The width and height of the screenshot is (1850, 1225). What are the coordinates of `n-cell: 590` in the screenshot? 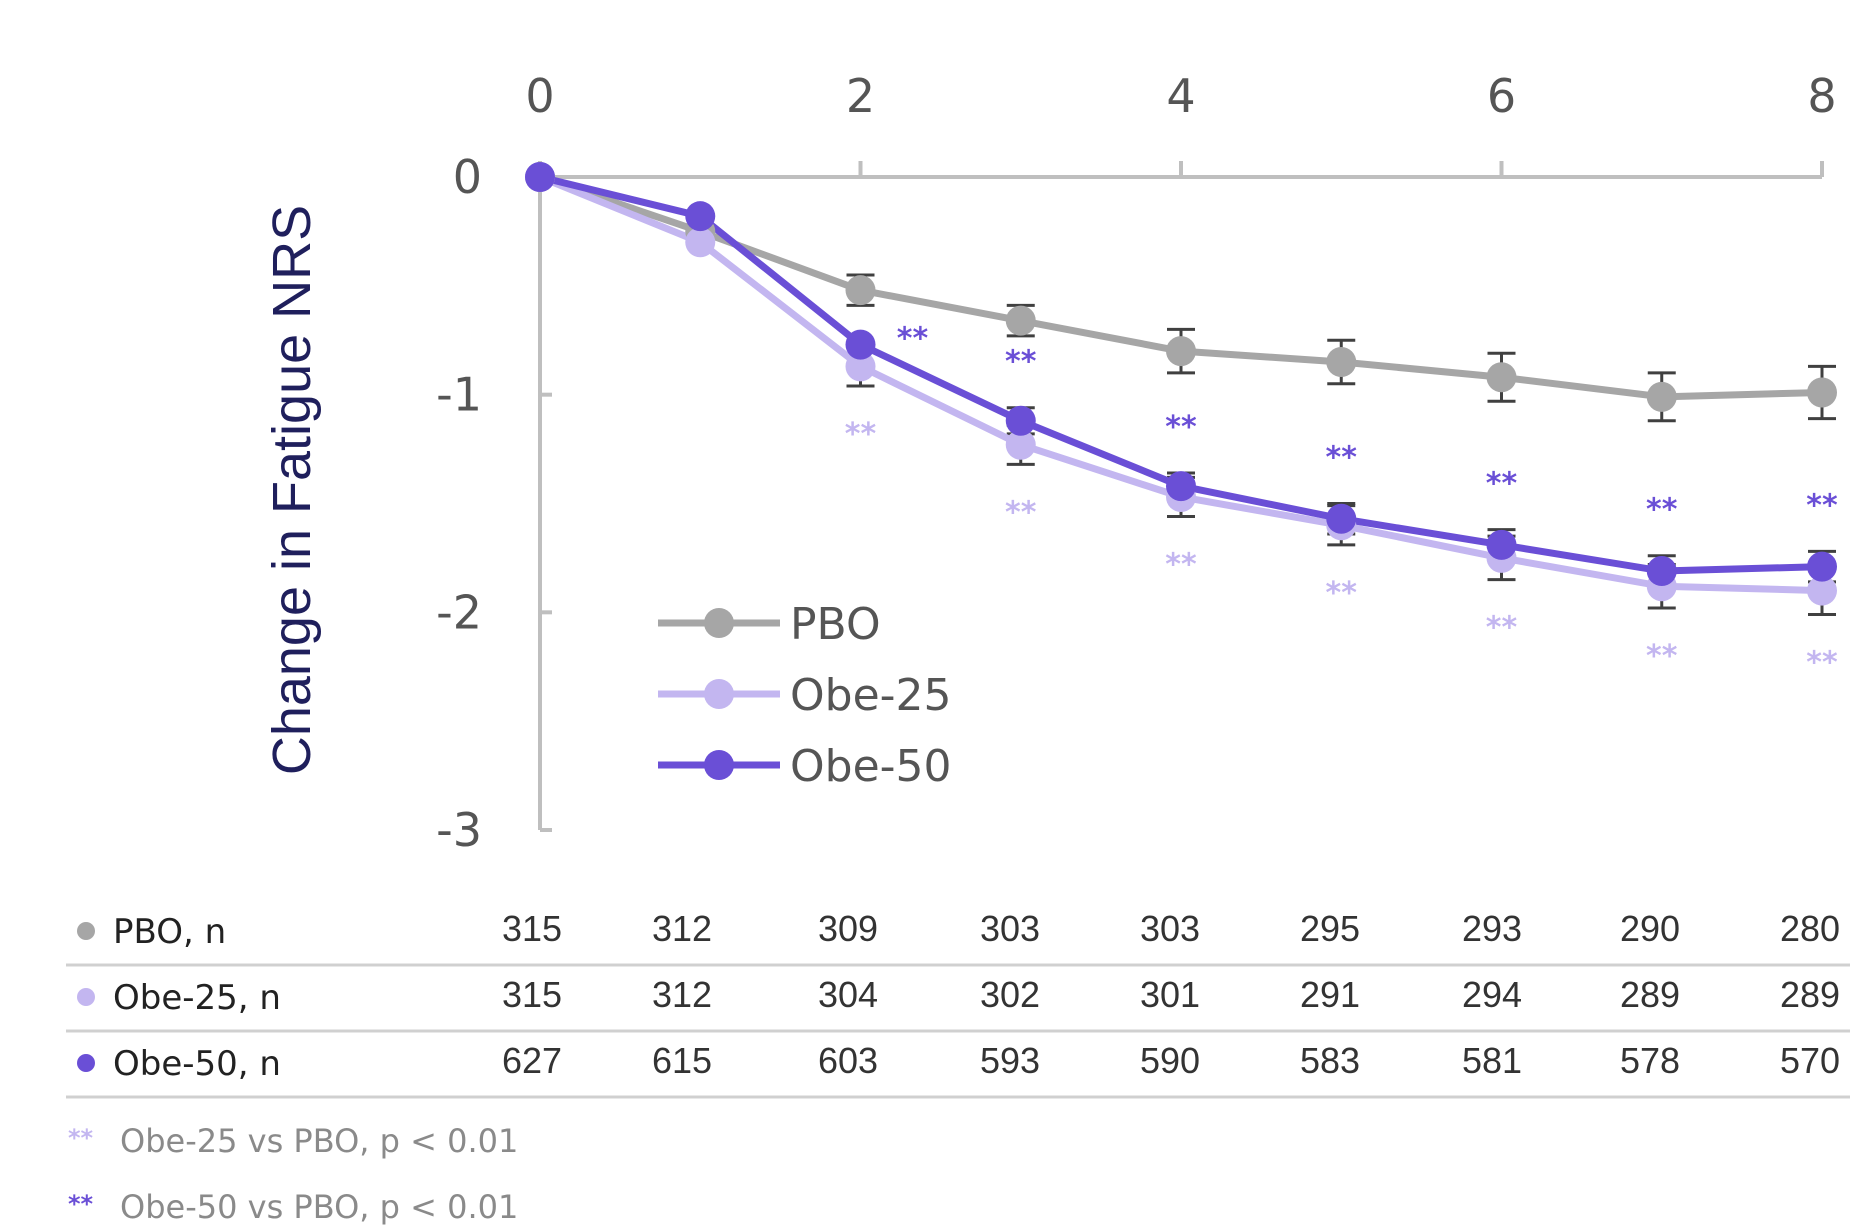 It's located at (1170, 1060).